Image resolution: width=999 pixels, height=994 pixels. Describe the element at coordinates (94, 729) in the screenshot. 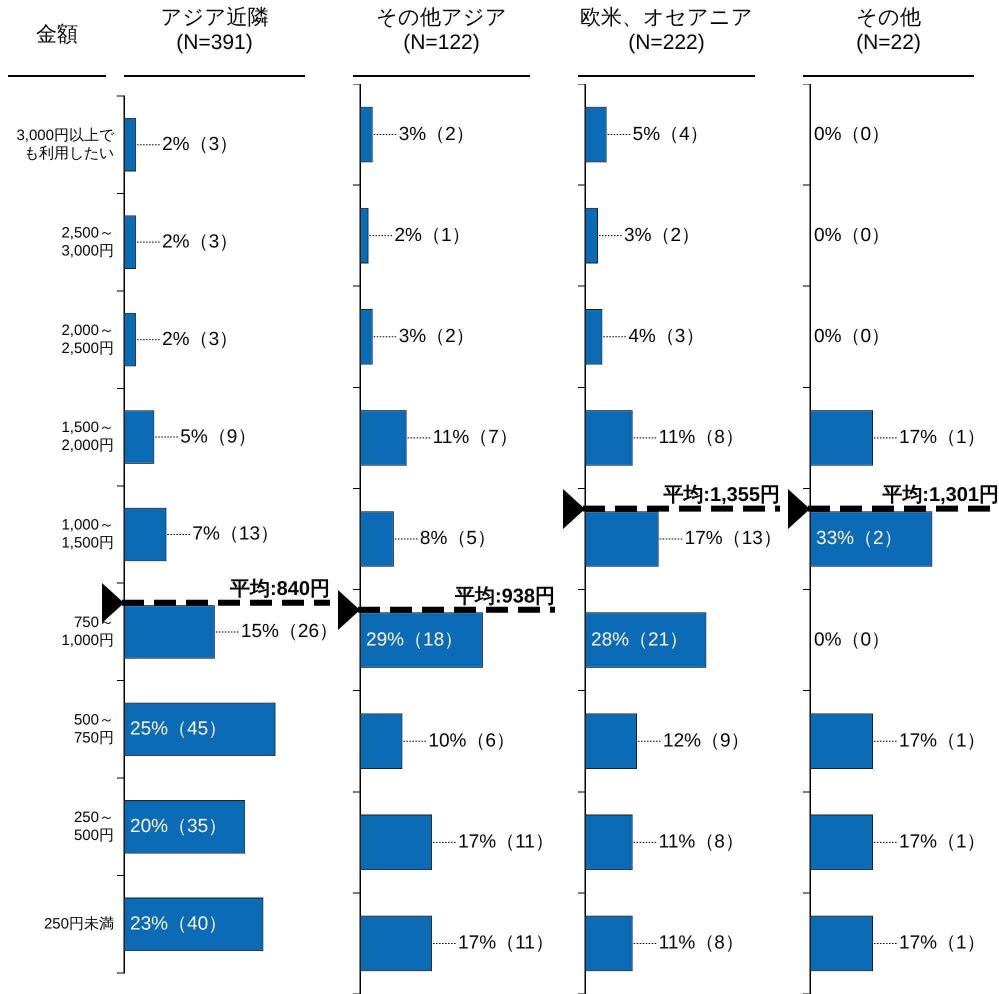

I see `y-tick-label: 500～ 750円` at that location.